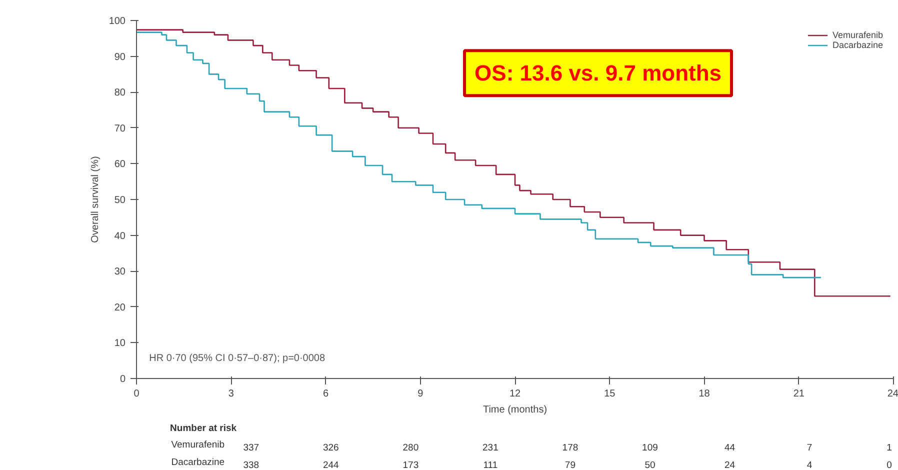  What do you see at coordinates (120, 128) in the screenshot?
I see `y-tick-label: 70` at bounding box center [120, 128].